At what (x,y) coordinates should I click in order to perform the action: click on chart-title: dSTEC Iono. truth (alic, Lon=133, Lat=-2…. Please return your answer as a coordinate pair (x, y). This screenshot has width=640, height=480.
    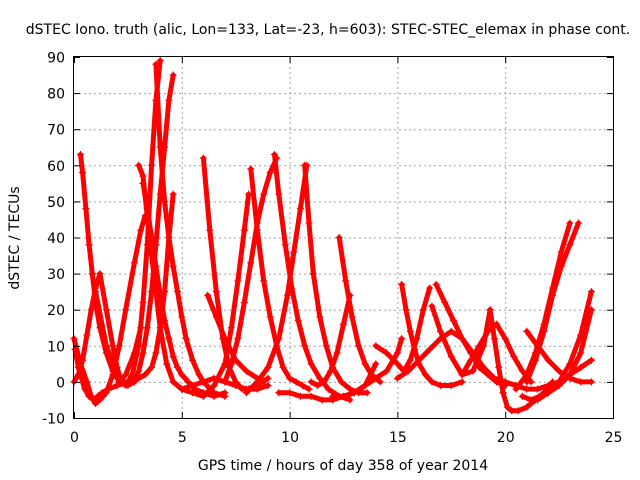
    Looking at the image, I should click on (328, 30).